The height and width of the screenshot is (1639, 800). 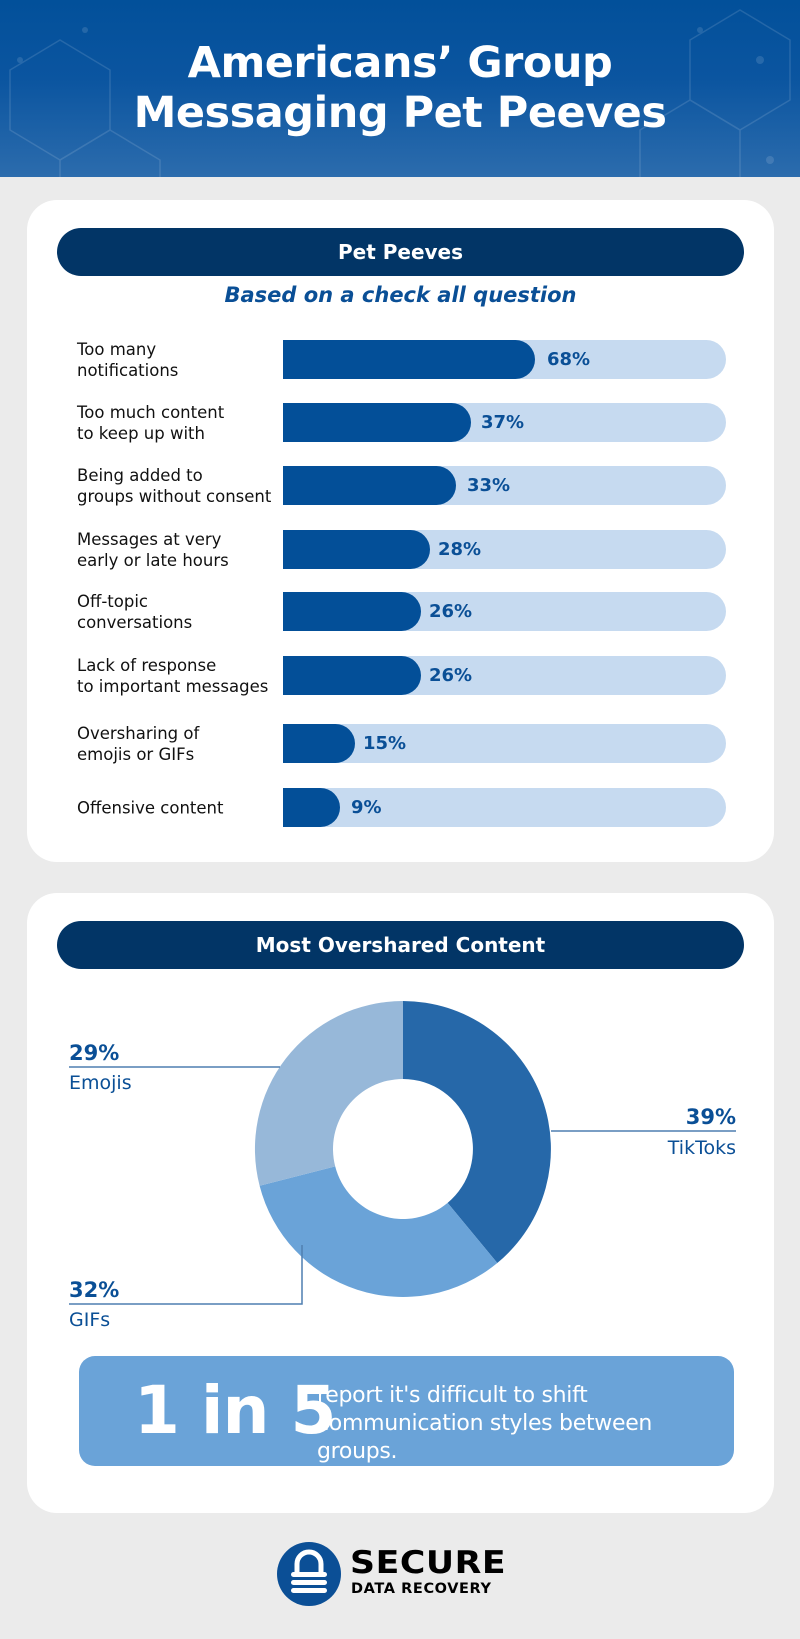 What do you see at coordinates (460, 549) in the screenshot?
I see `bar-value: 28%` at bounding box center [460, 549].